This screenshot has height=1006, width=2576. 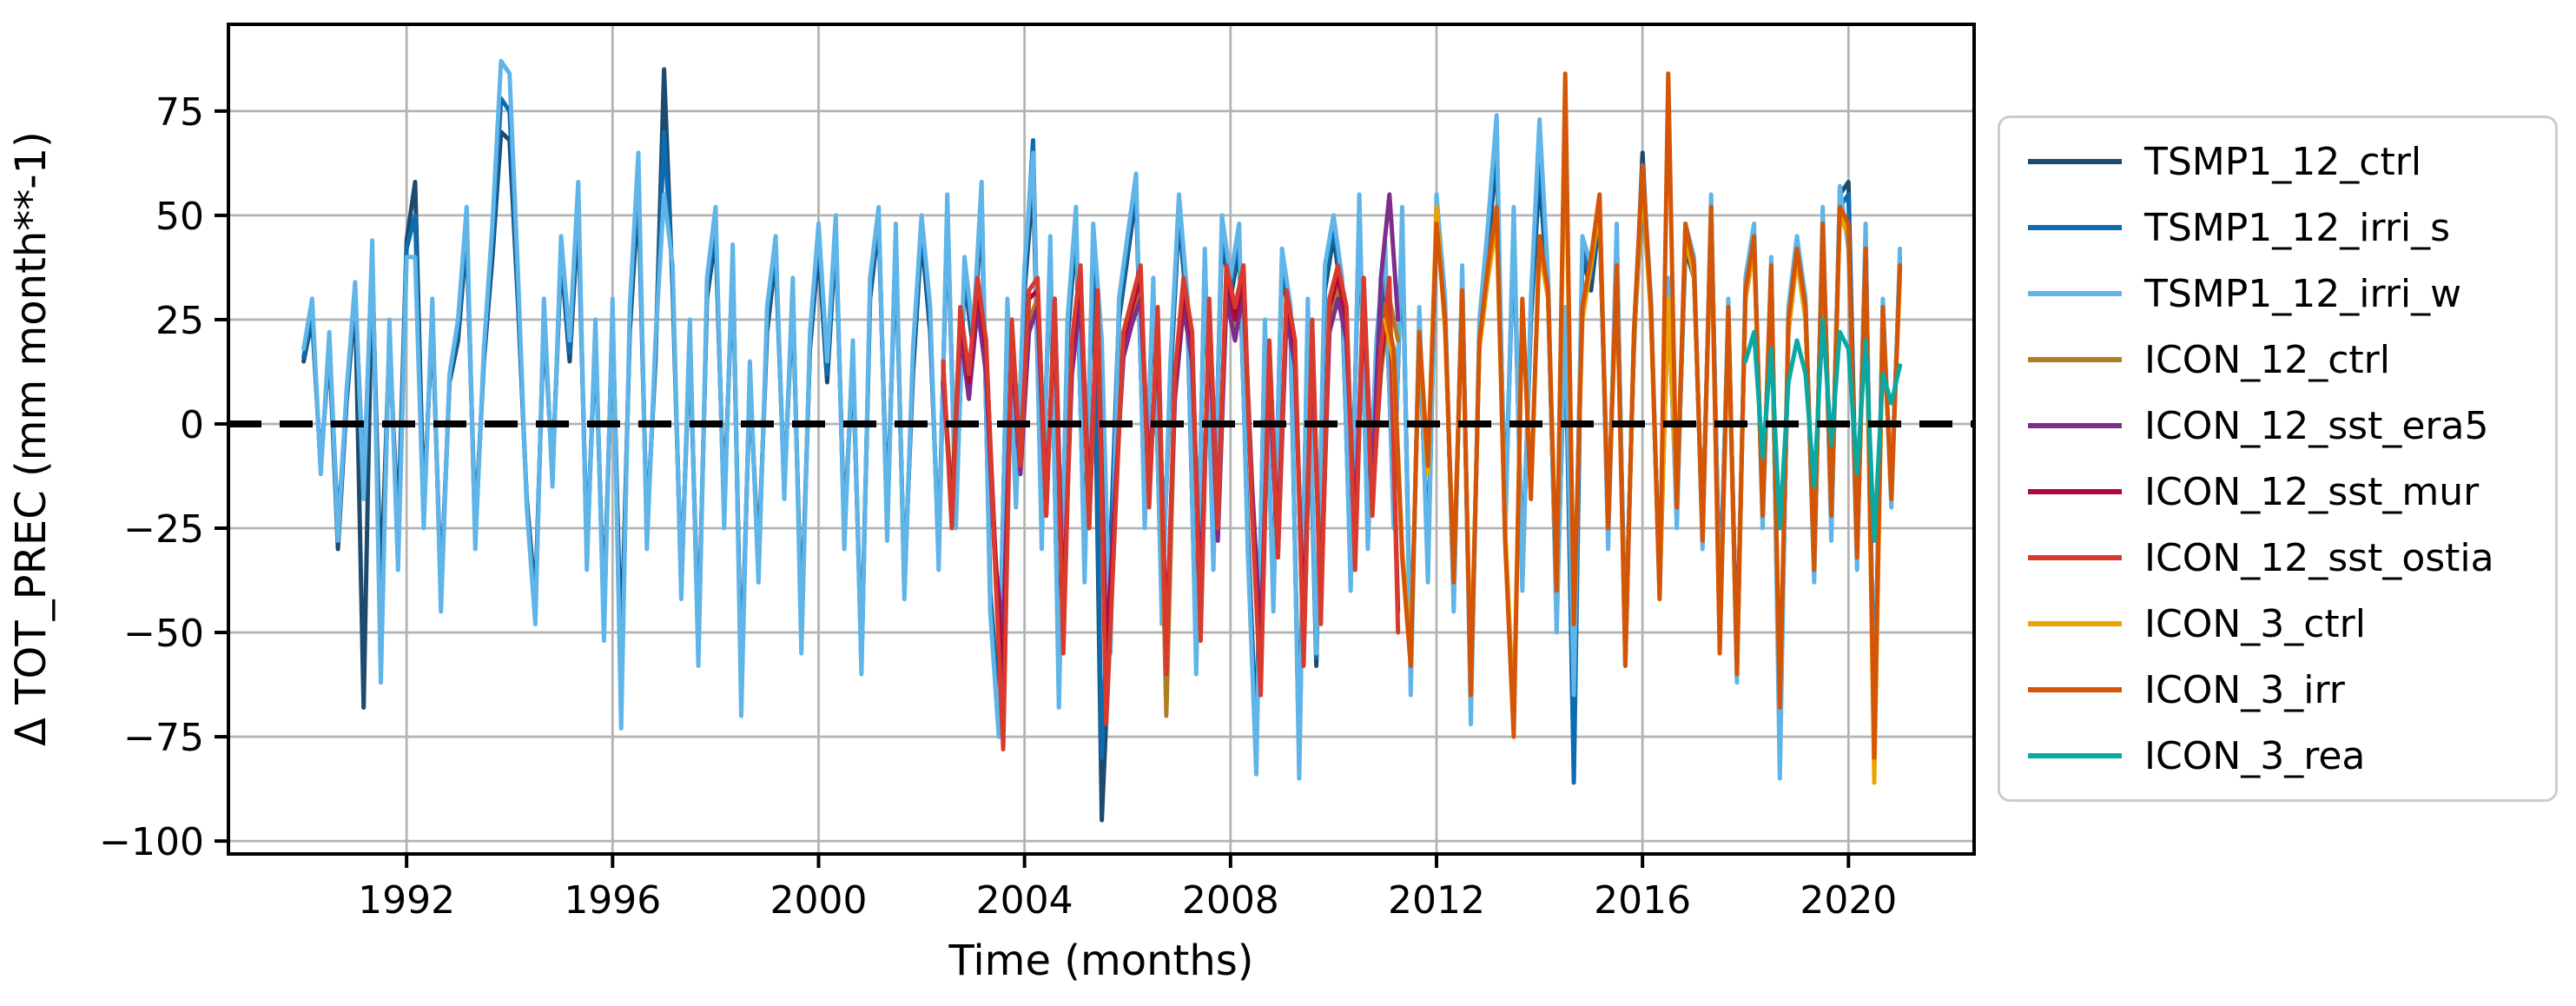 I want to click on y-tick-label: −100, so click(x=151, y=842).